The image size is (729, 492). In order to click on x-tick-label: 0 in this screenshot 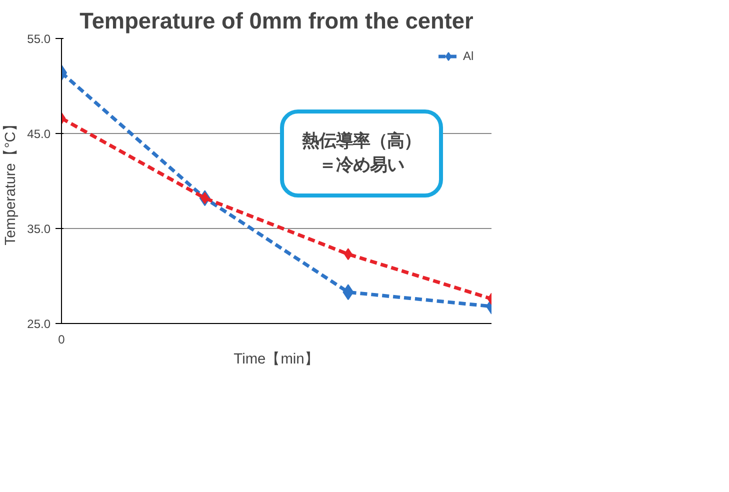, I will do `click(62, 339)`.